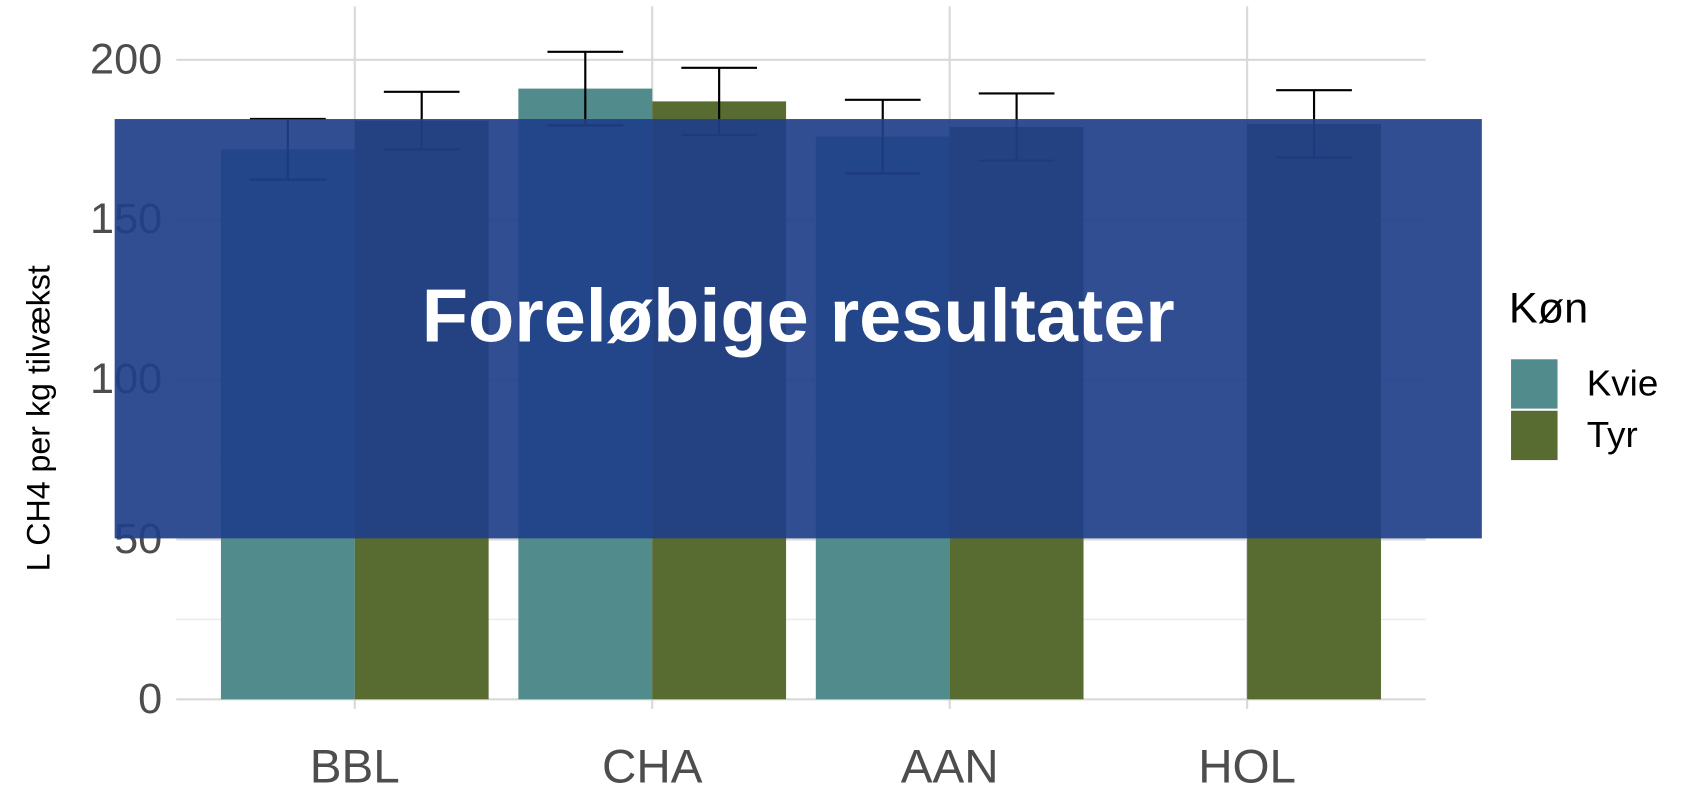  I want to click on y-tick-label: 200, so click(126, 59).